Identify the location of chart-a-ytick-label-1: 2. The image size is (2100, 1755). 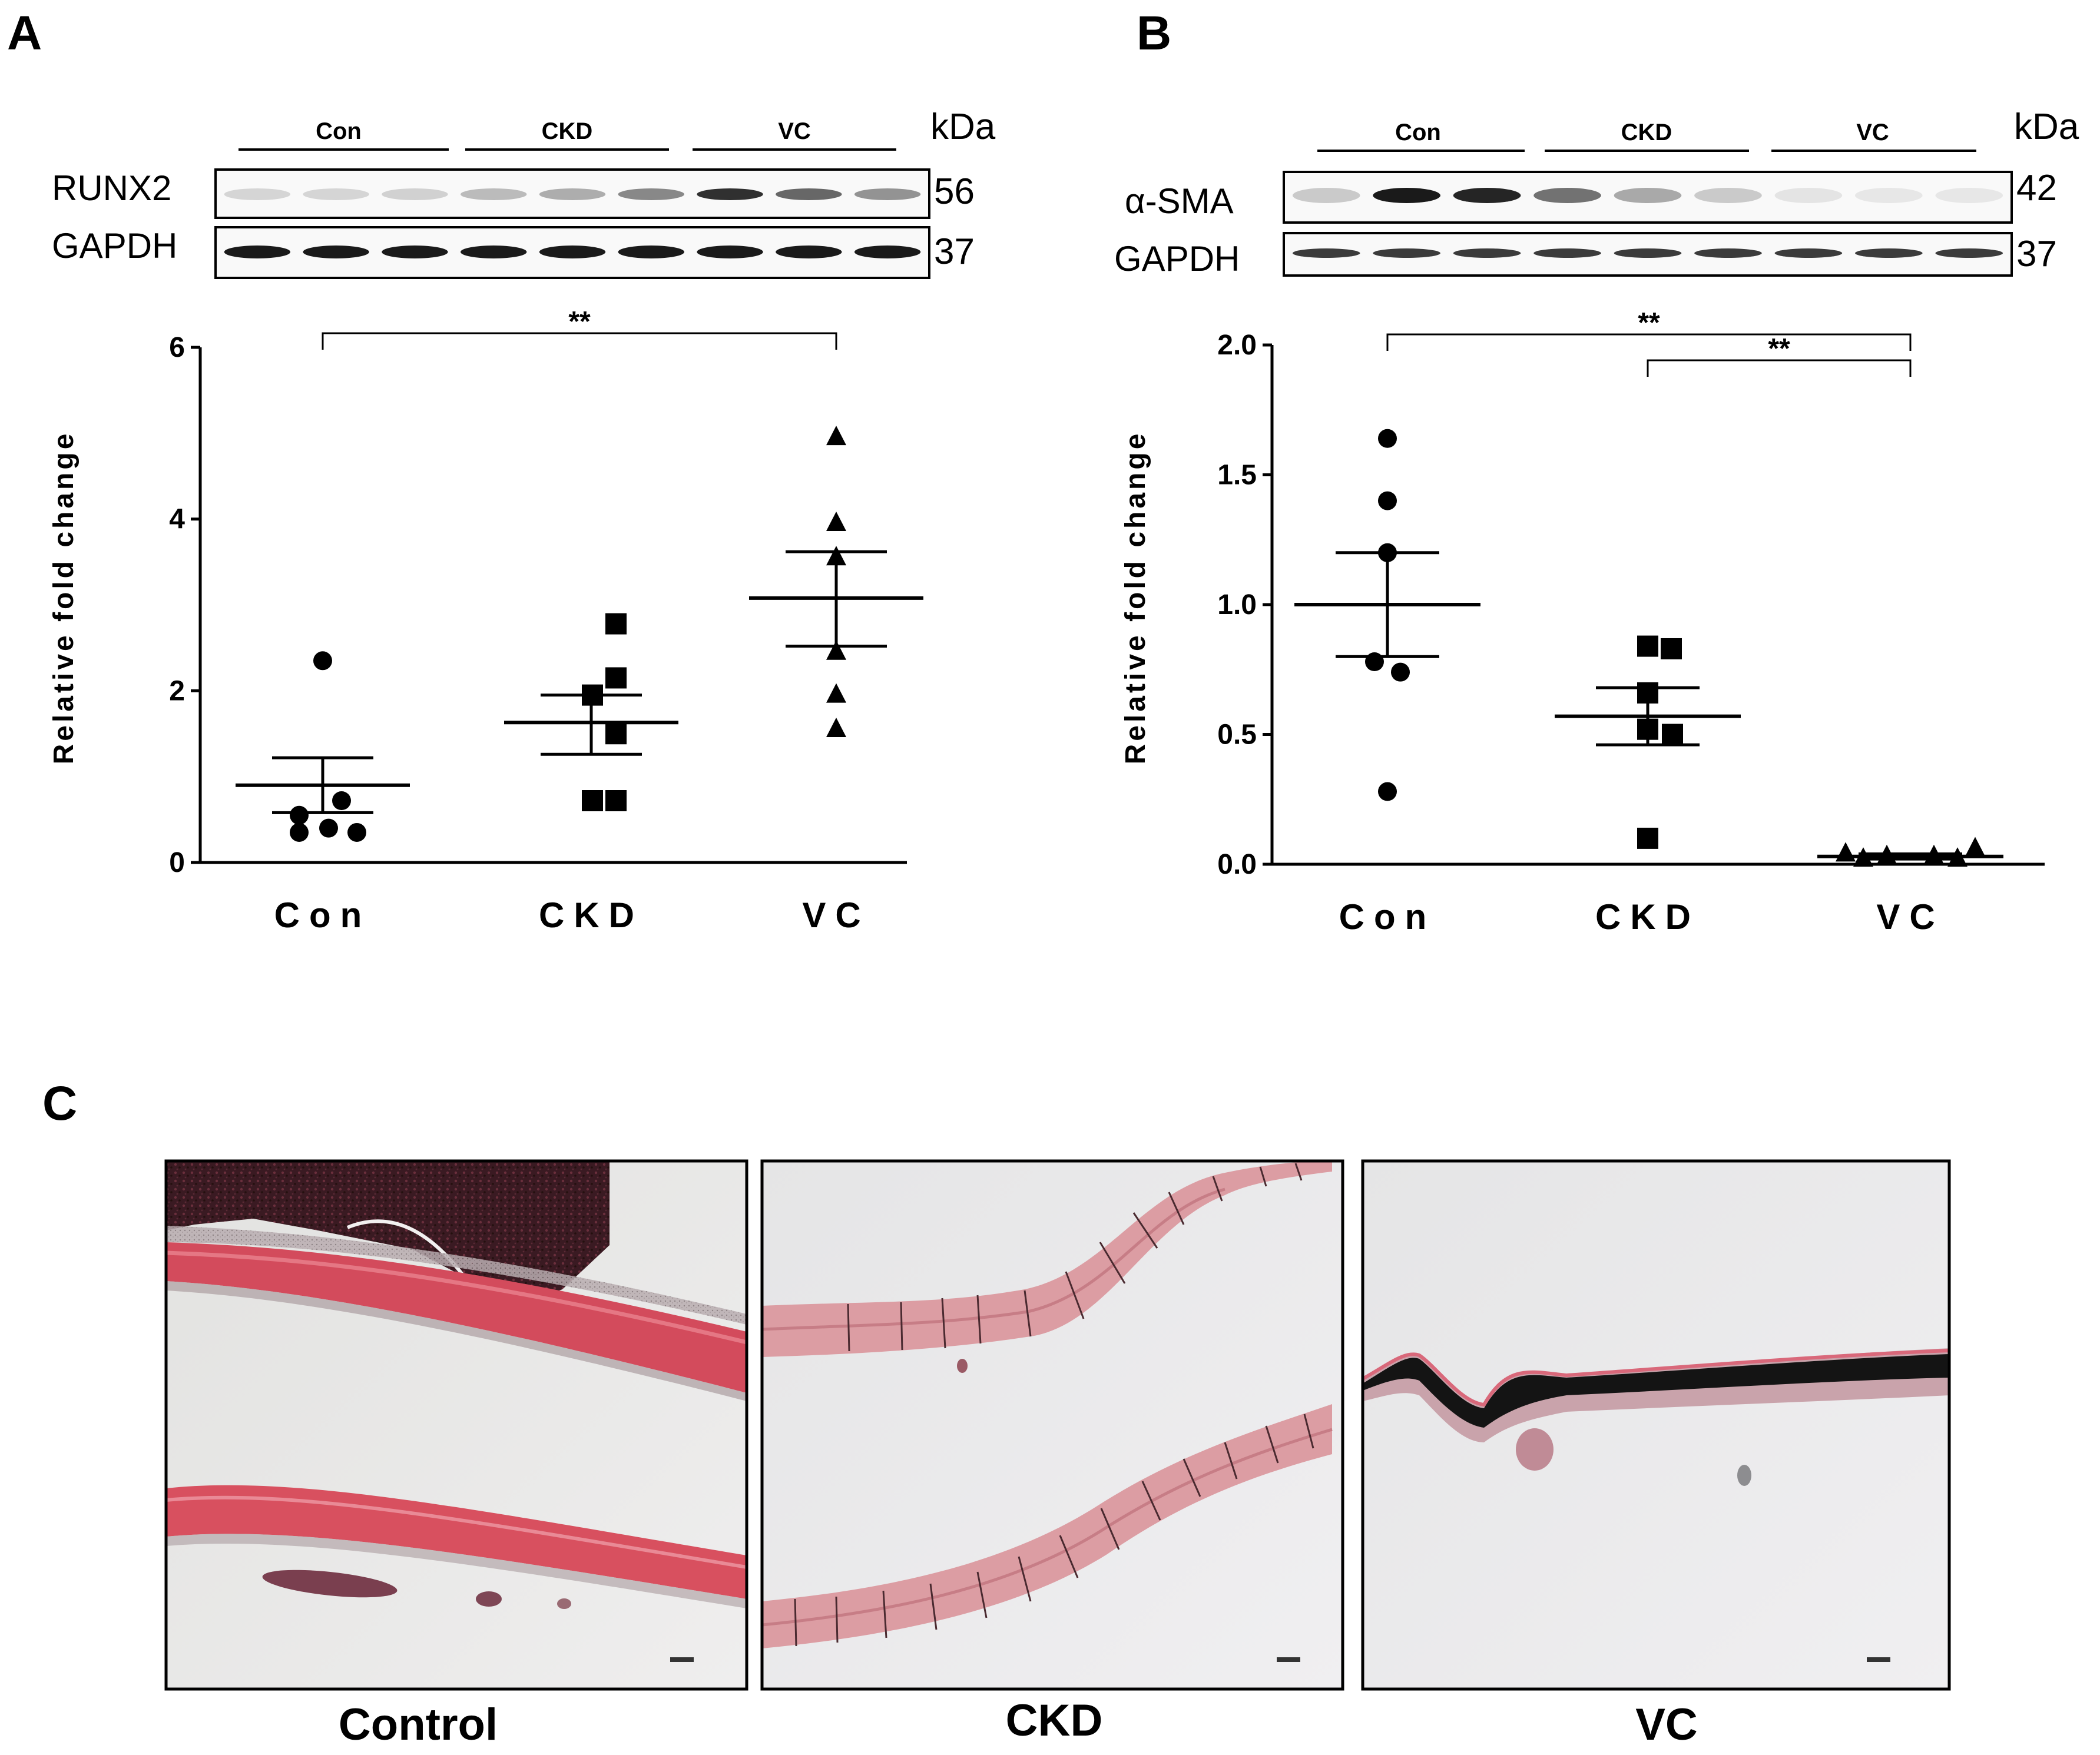
(177, 690).